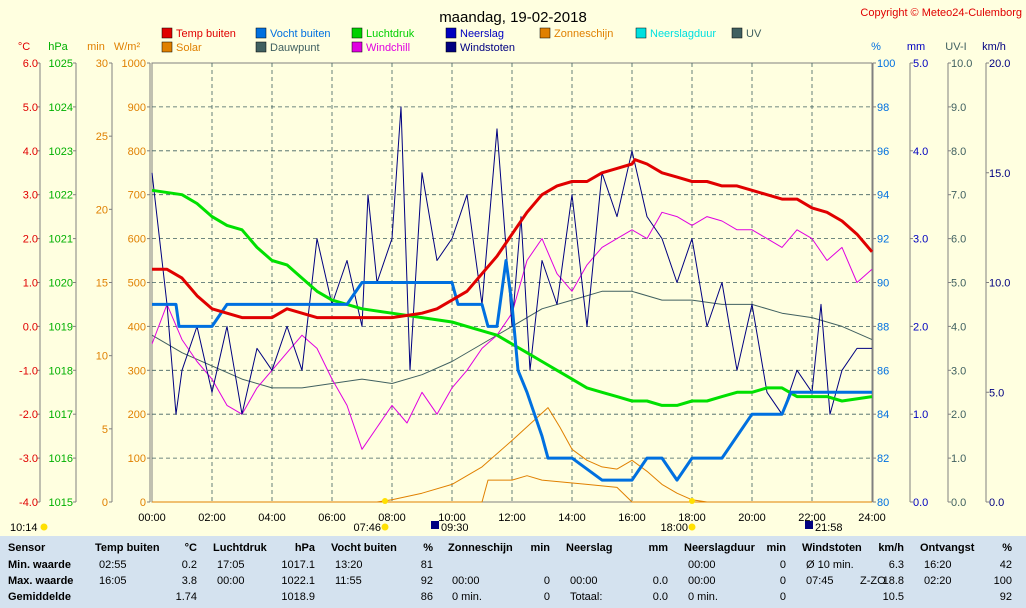  What do you see at coordinates (752, 518) in the screenshot?
I see `time-tick-label: 20:00` at bounding box center [752, 518].